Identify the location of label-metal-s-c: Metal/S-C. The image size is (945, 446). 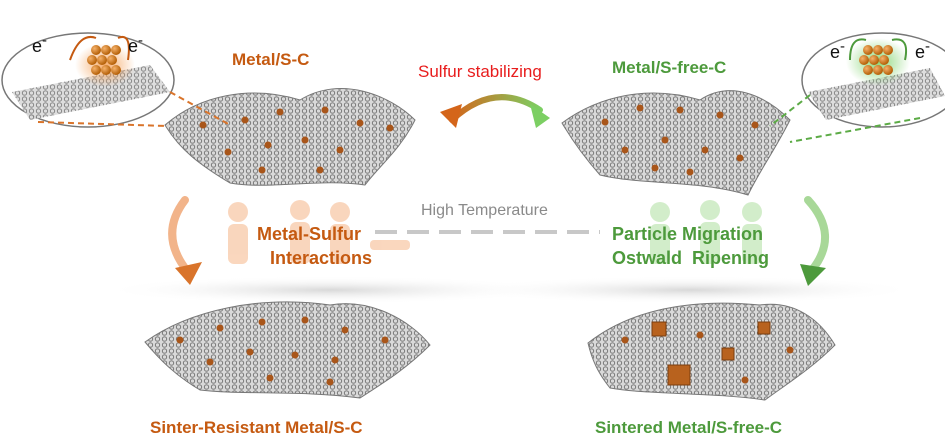
(271, 59).